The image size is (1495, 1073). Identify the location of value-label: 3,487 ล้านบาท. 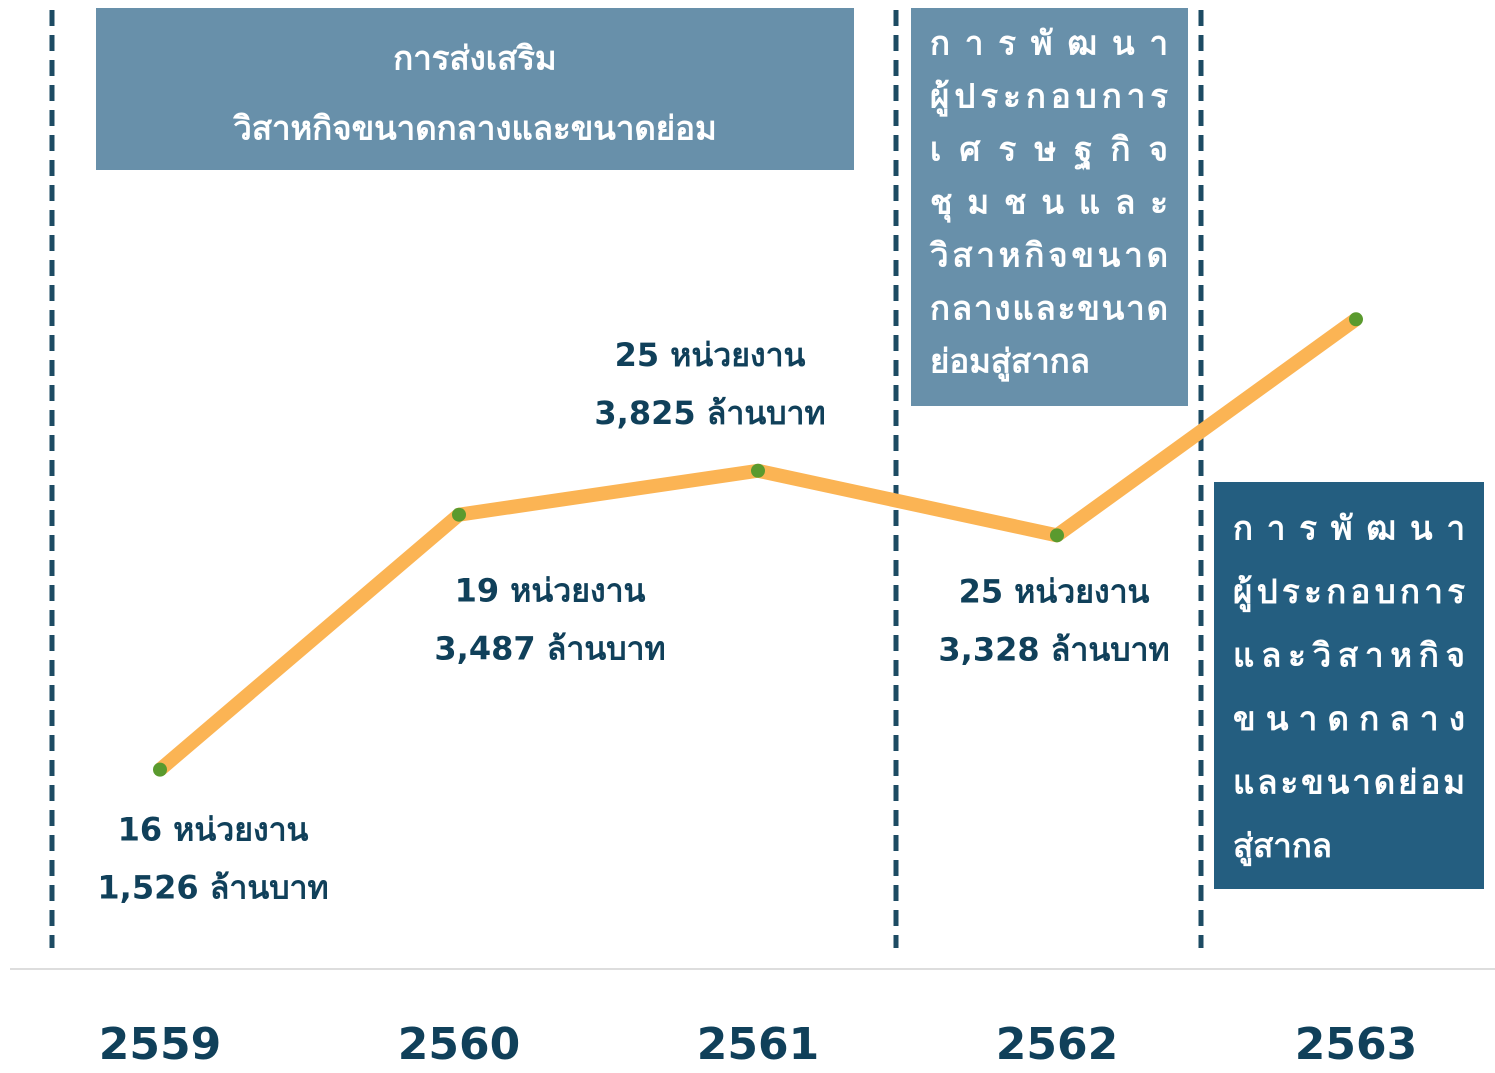
(549, 649).